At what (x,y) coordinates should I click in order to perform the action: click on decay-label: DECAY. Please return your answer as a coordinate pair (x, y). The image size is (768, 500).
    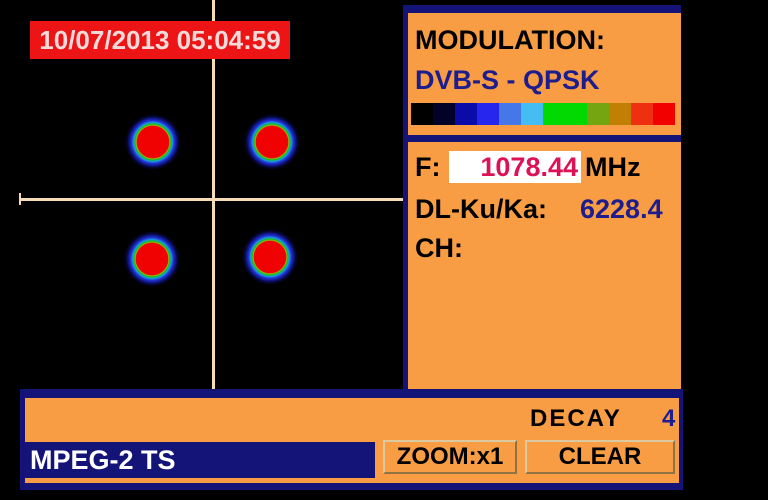
    Looking at the image, I should click on (576, 418).